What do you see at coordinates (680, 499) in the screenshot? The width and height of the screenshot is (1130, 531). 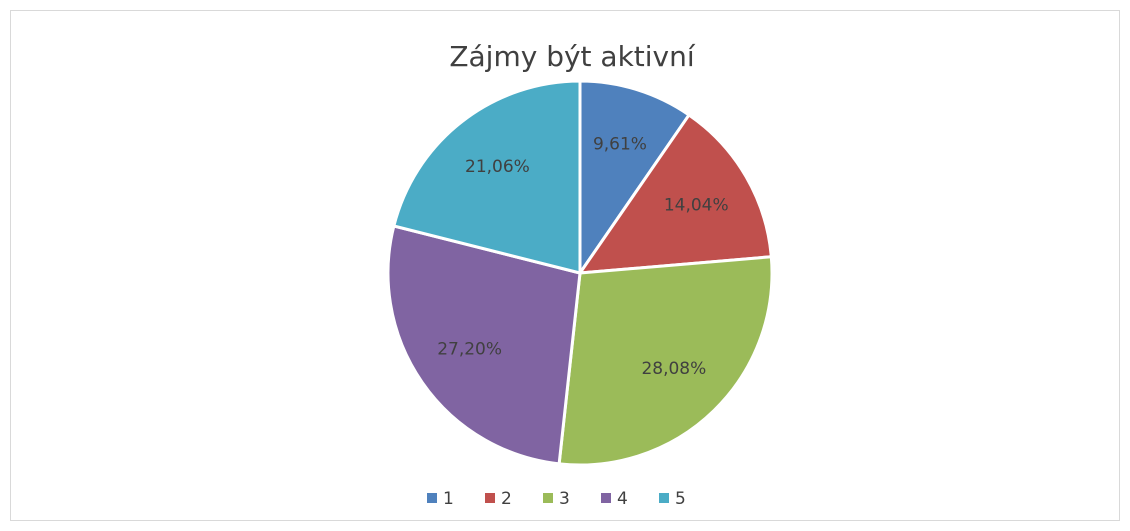 I see `legend-label: 5` at bounding box center [680, 499].